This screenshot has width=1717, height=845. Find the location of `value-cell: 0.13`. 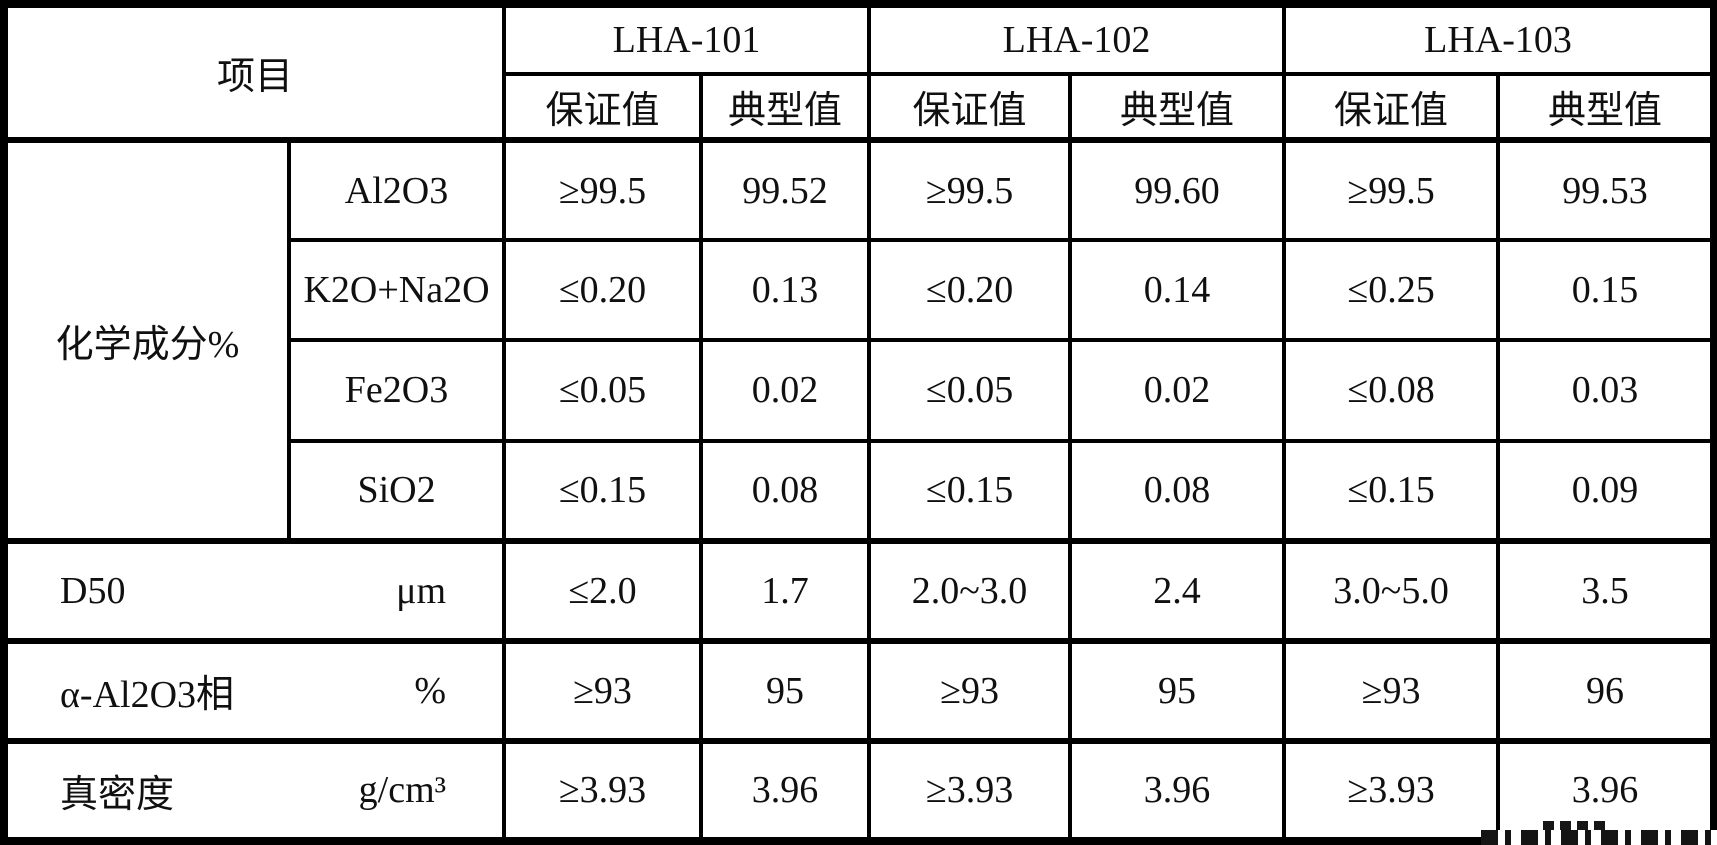

value-cell: 0.13 is located at coordinates (785, 290).